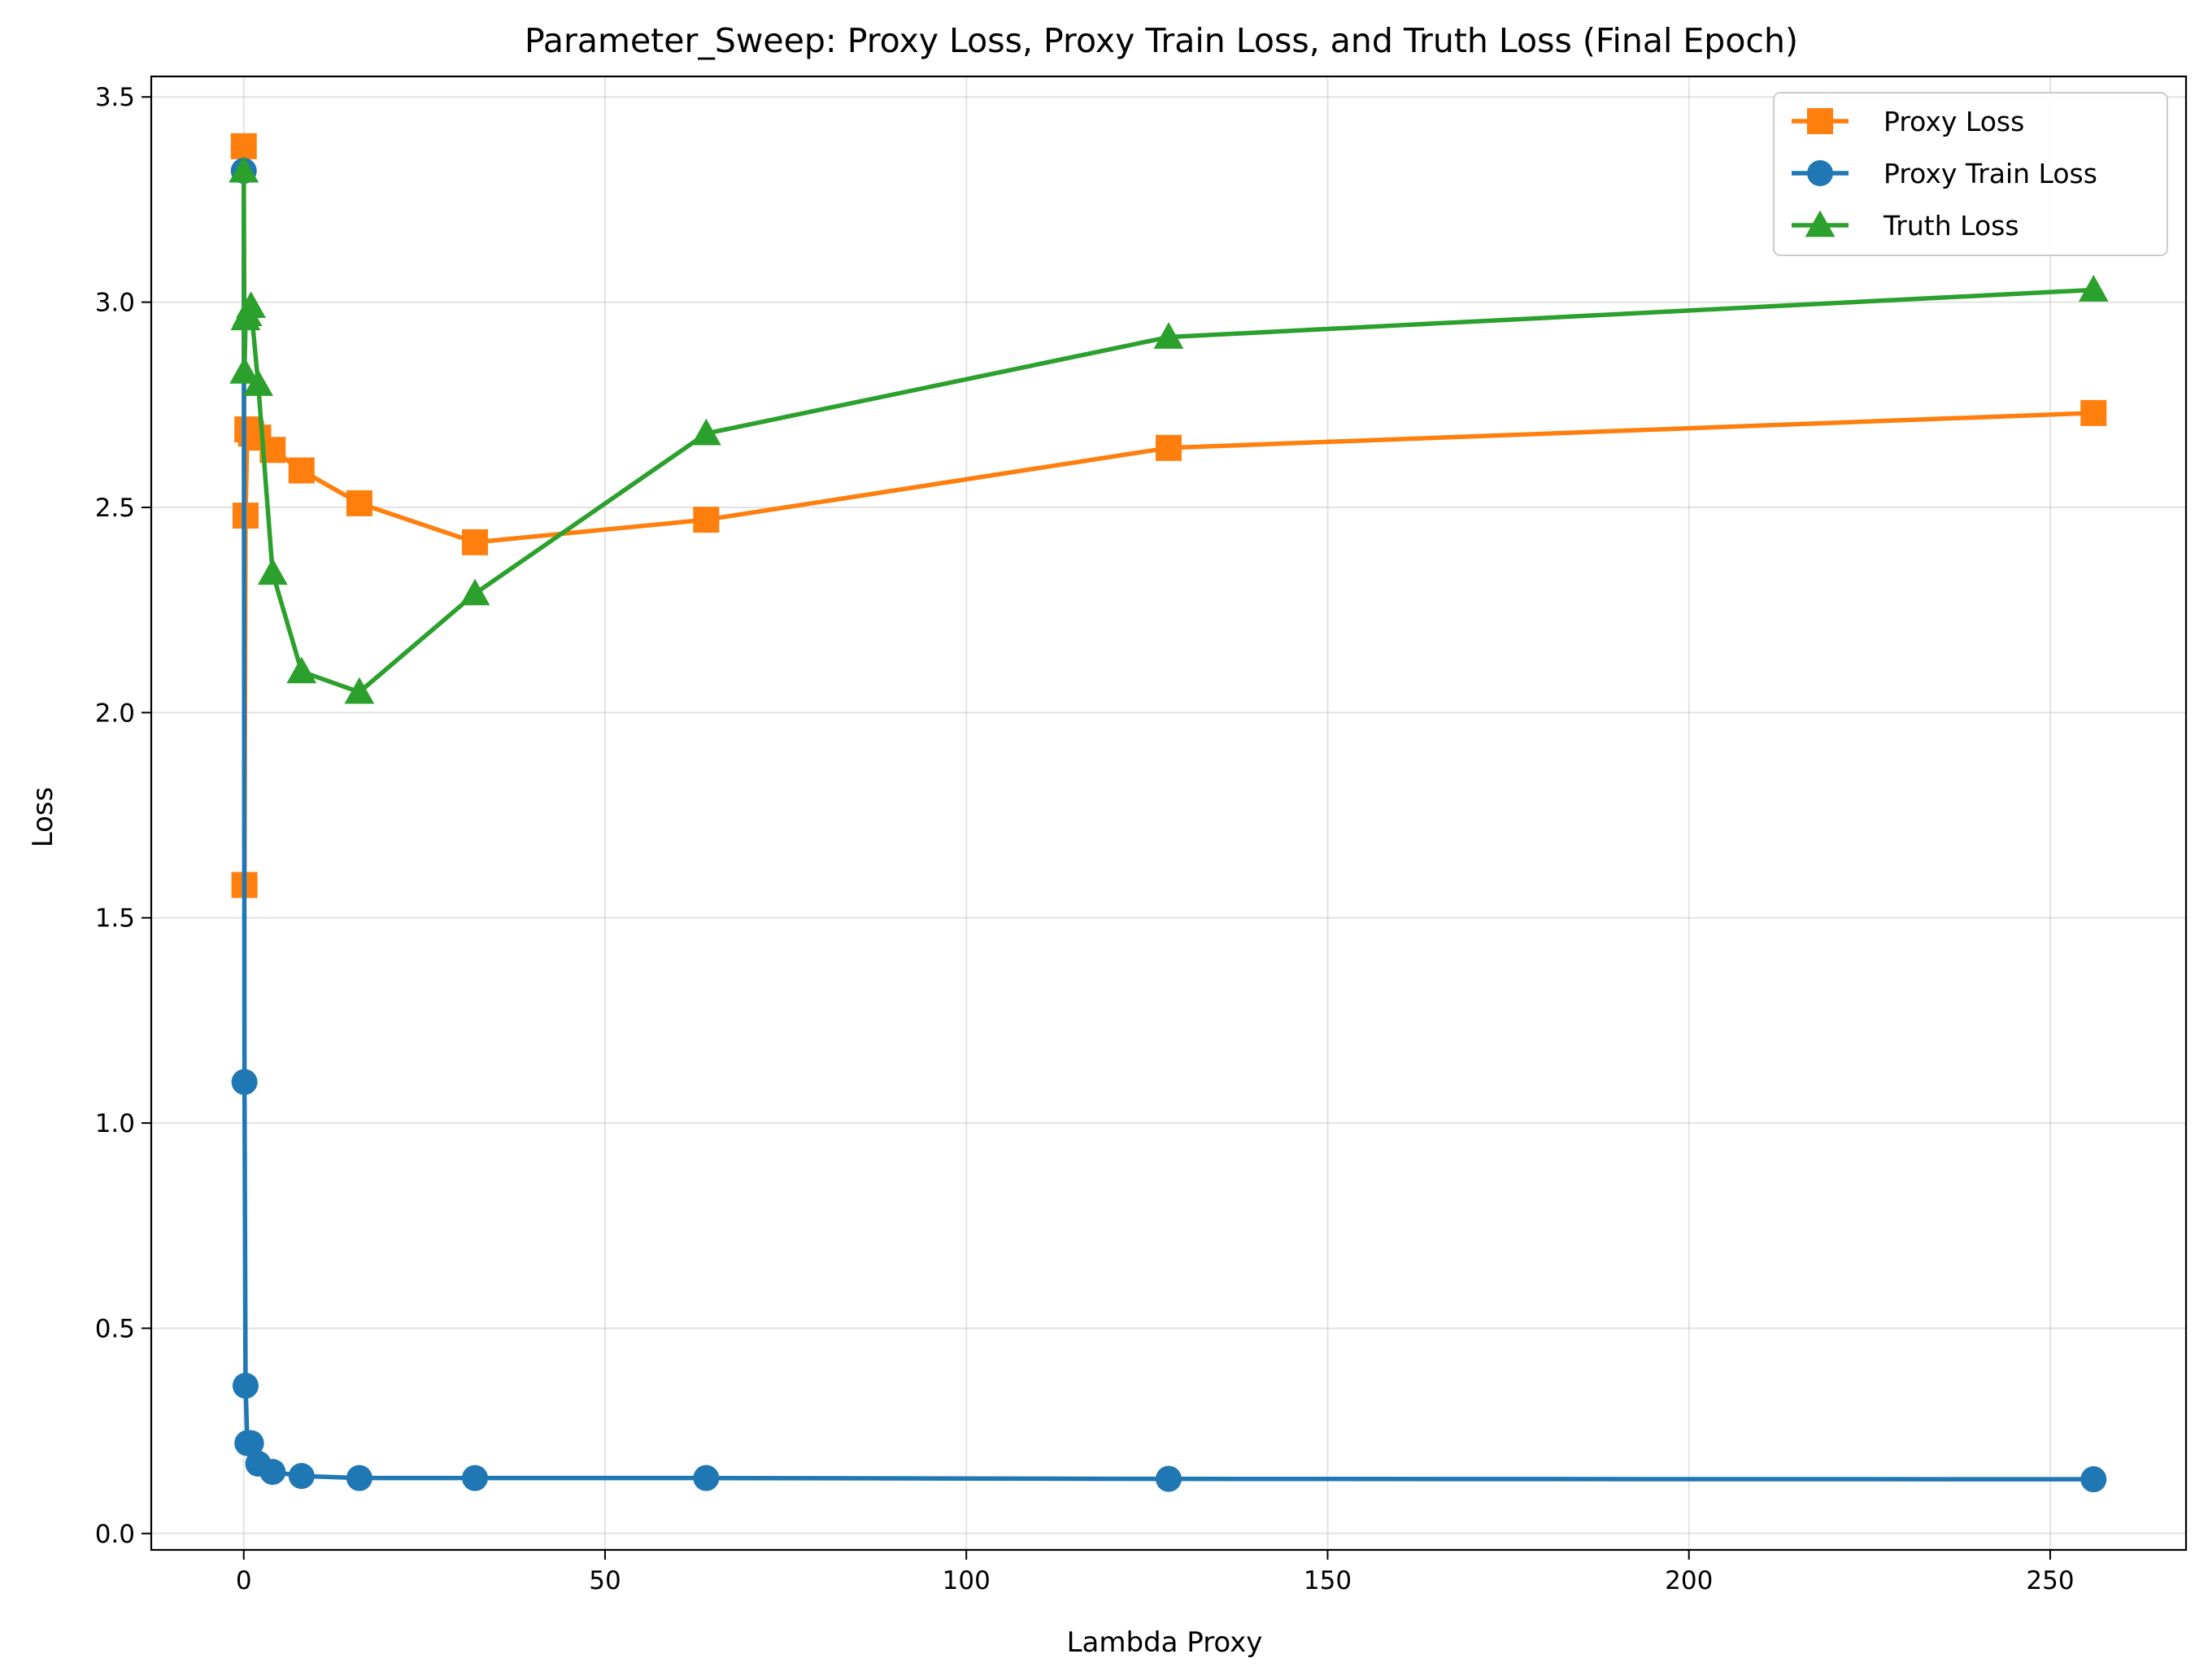  Describe the element at coordinates (967, 1580) in the screenshot. I see `x-tick-label: 100` at that location.